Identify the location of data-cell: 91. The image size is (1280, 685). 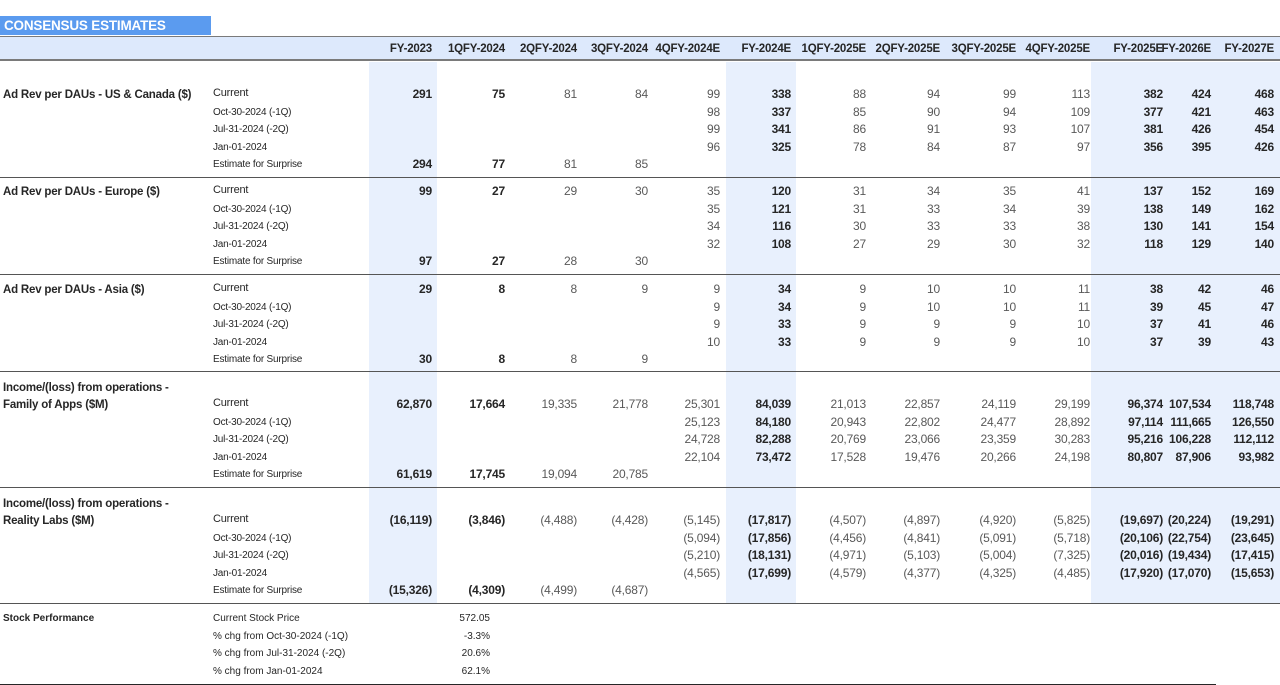
(933, 129).